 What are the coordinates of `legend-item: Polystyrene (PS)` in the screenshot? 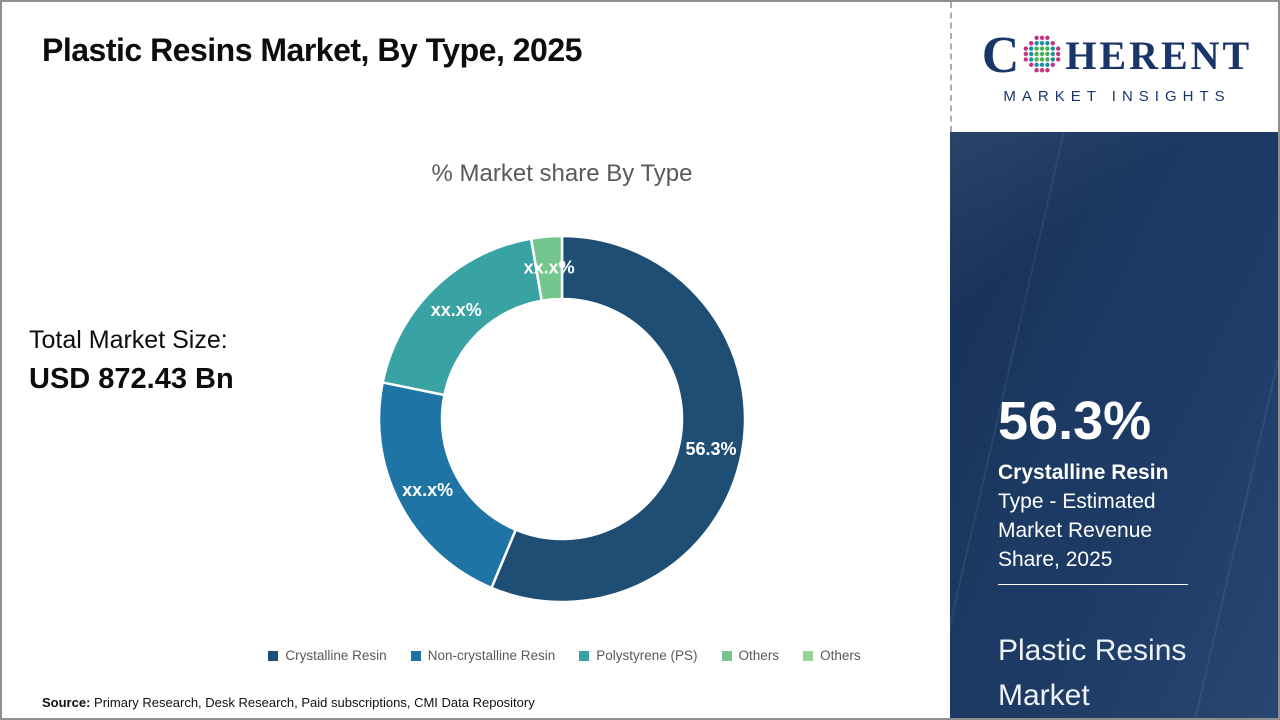 It's located at (638, 655).